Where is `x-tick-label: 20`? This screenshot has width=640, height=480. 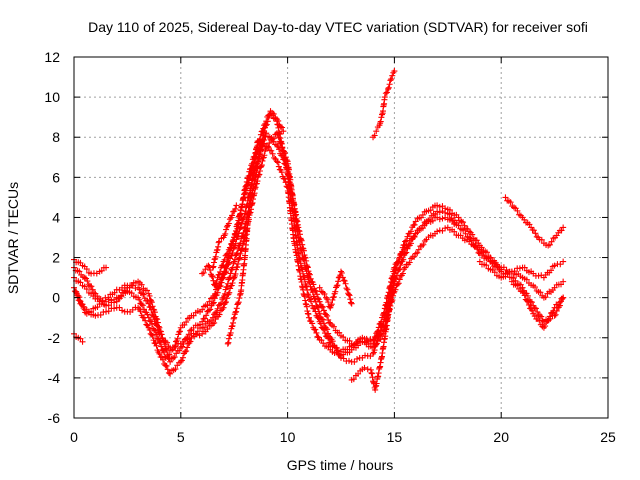 x-tick-label: 20 is located at coordinates (501, 437).